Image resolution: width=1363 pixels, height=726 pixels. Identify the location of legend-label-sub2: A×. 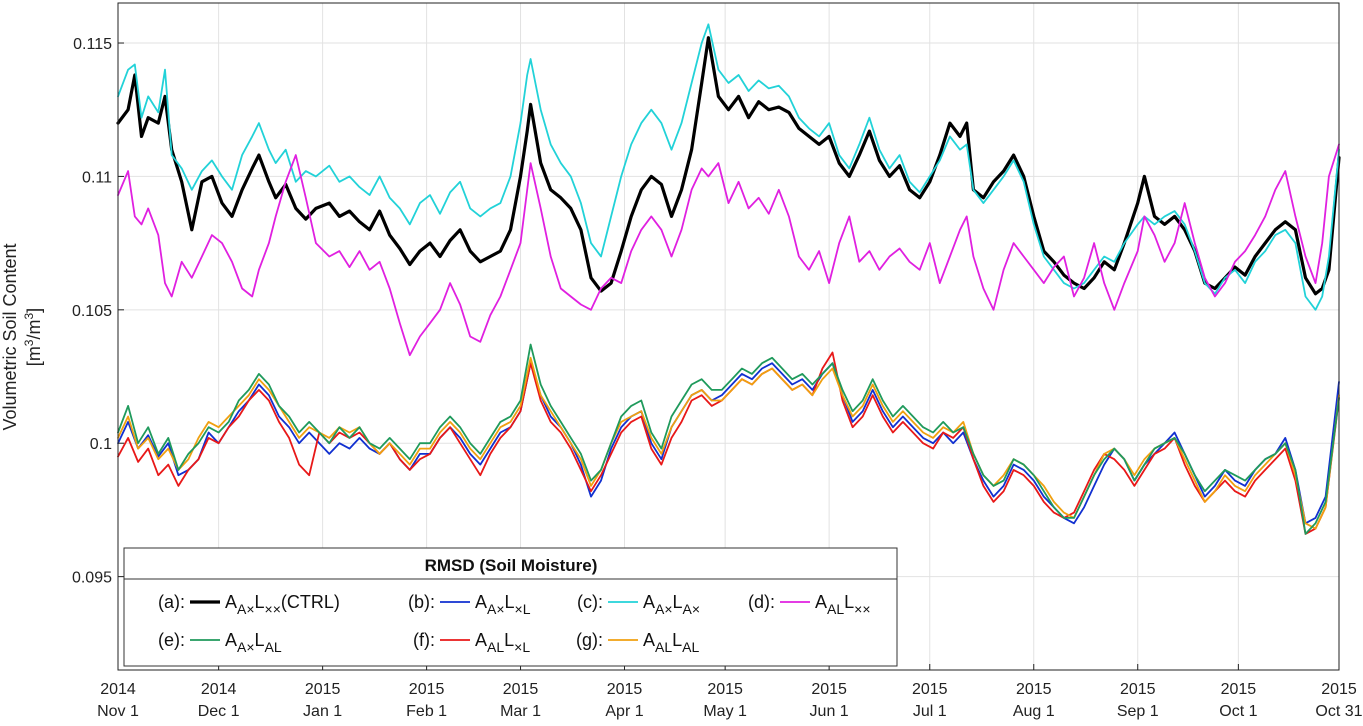
(692, 609).